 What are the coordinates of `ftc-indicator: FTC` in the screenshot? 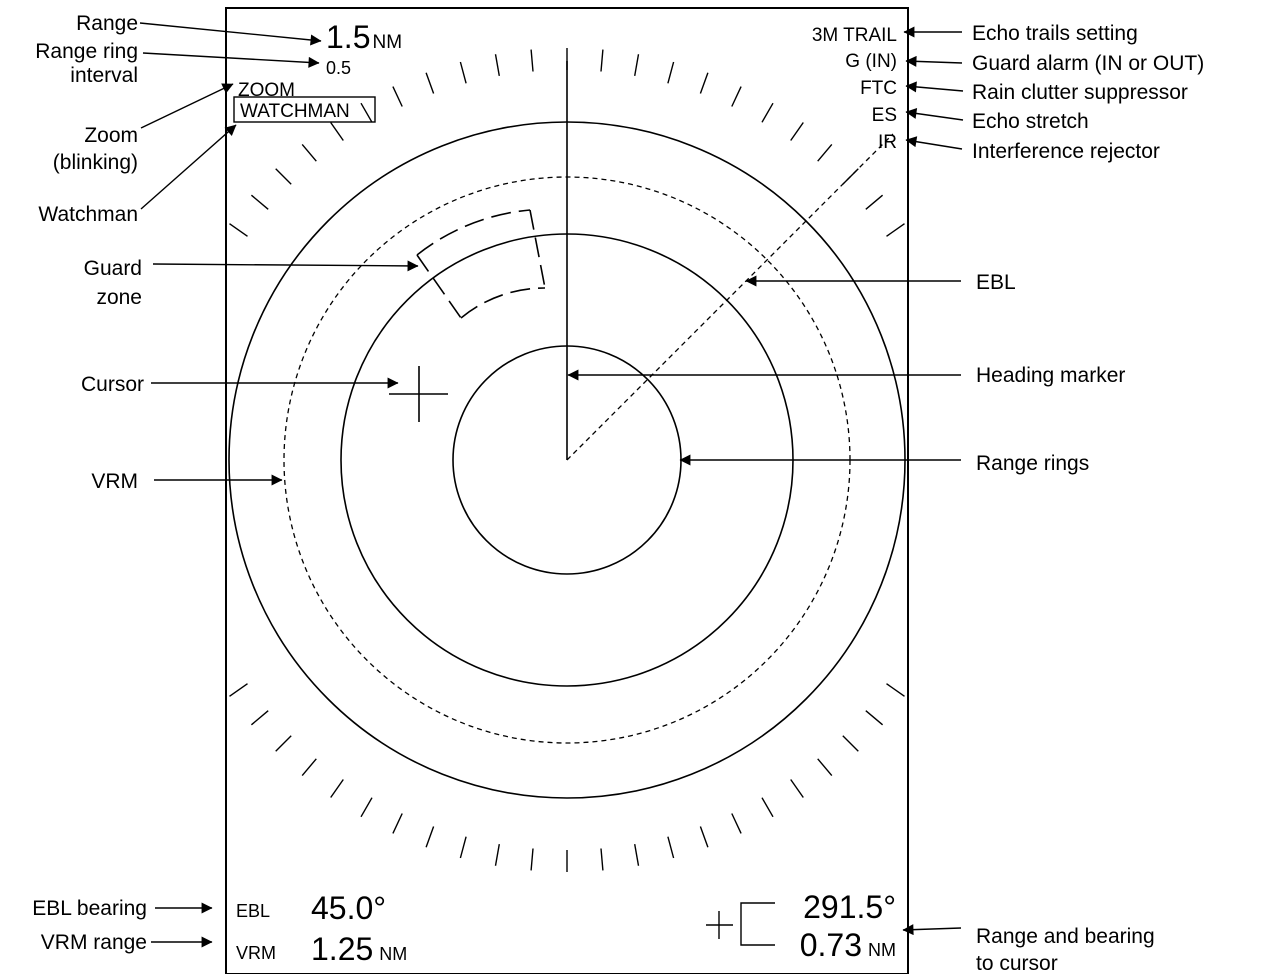 It's located at (878, 88).